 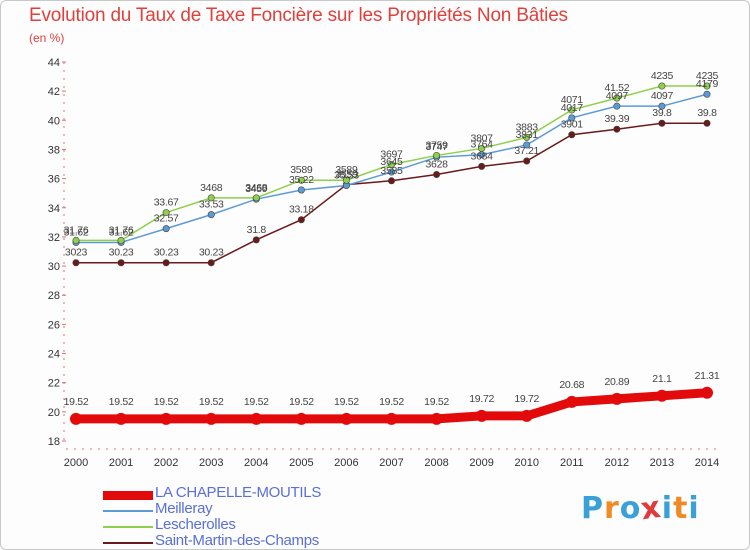 I want to click on data-label: 3764, so click(x=482, y=145).